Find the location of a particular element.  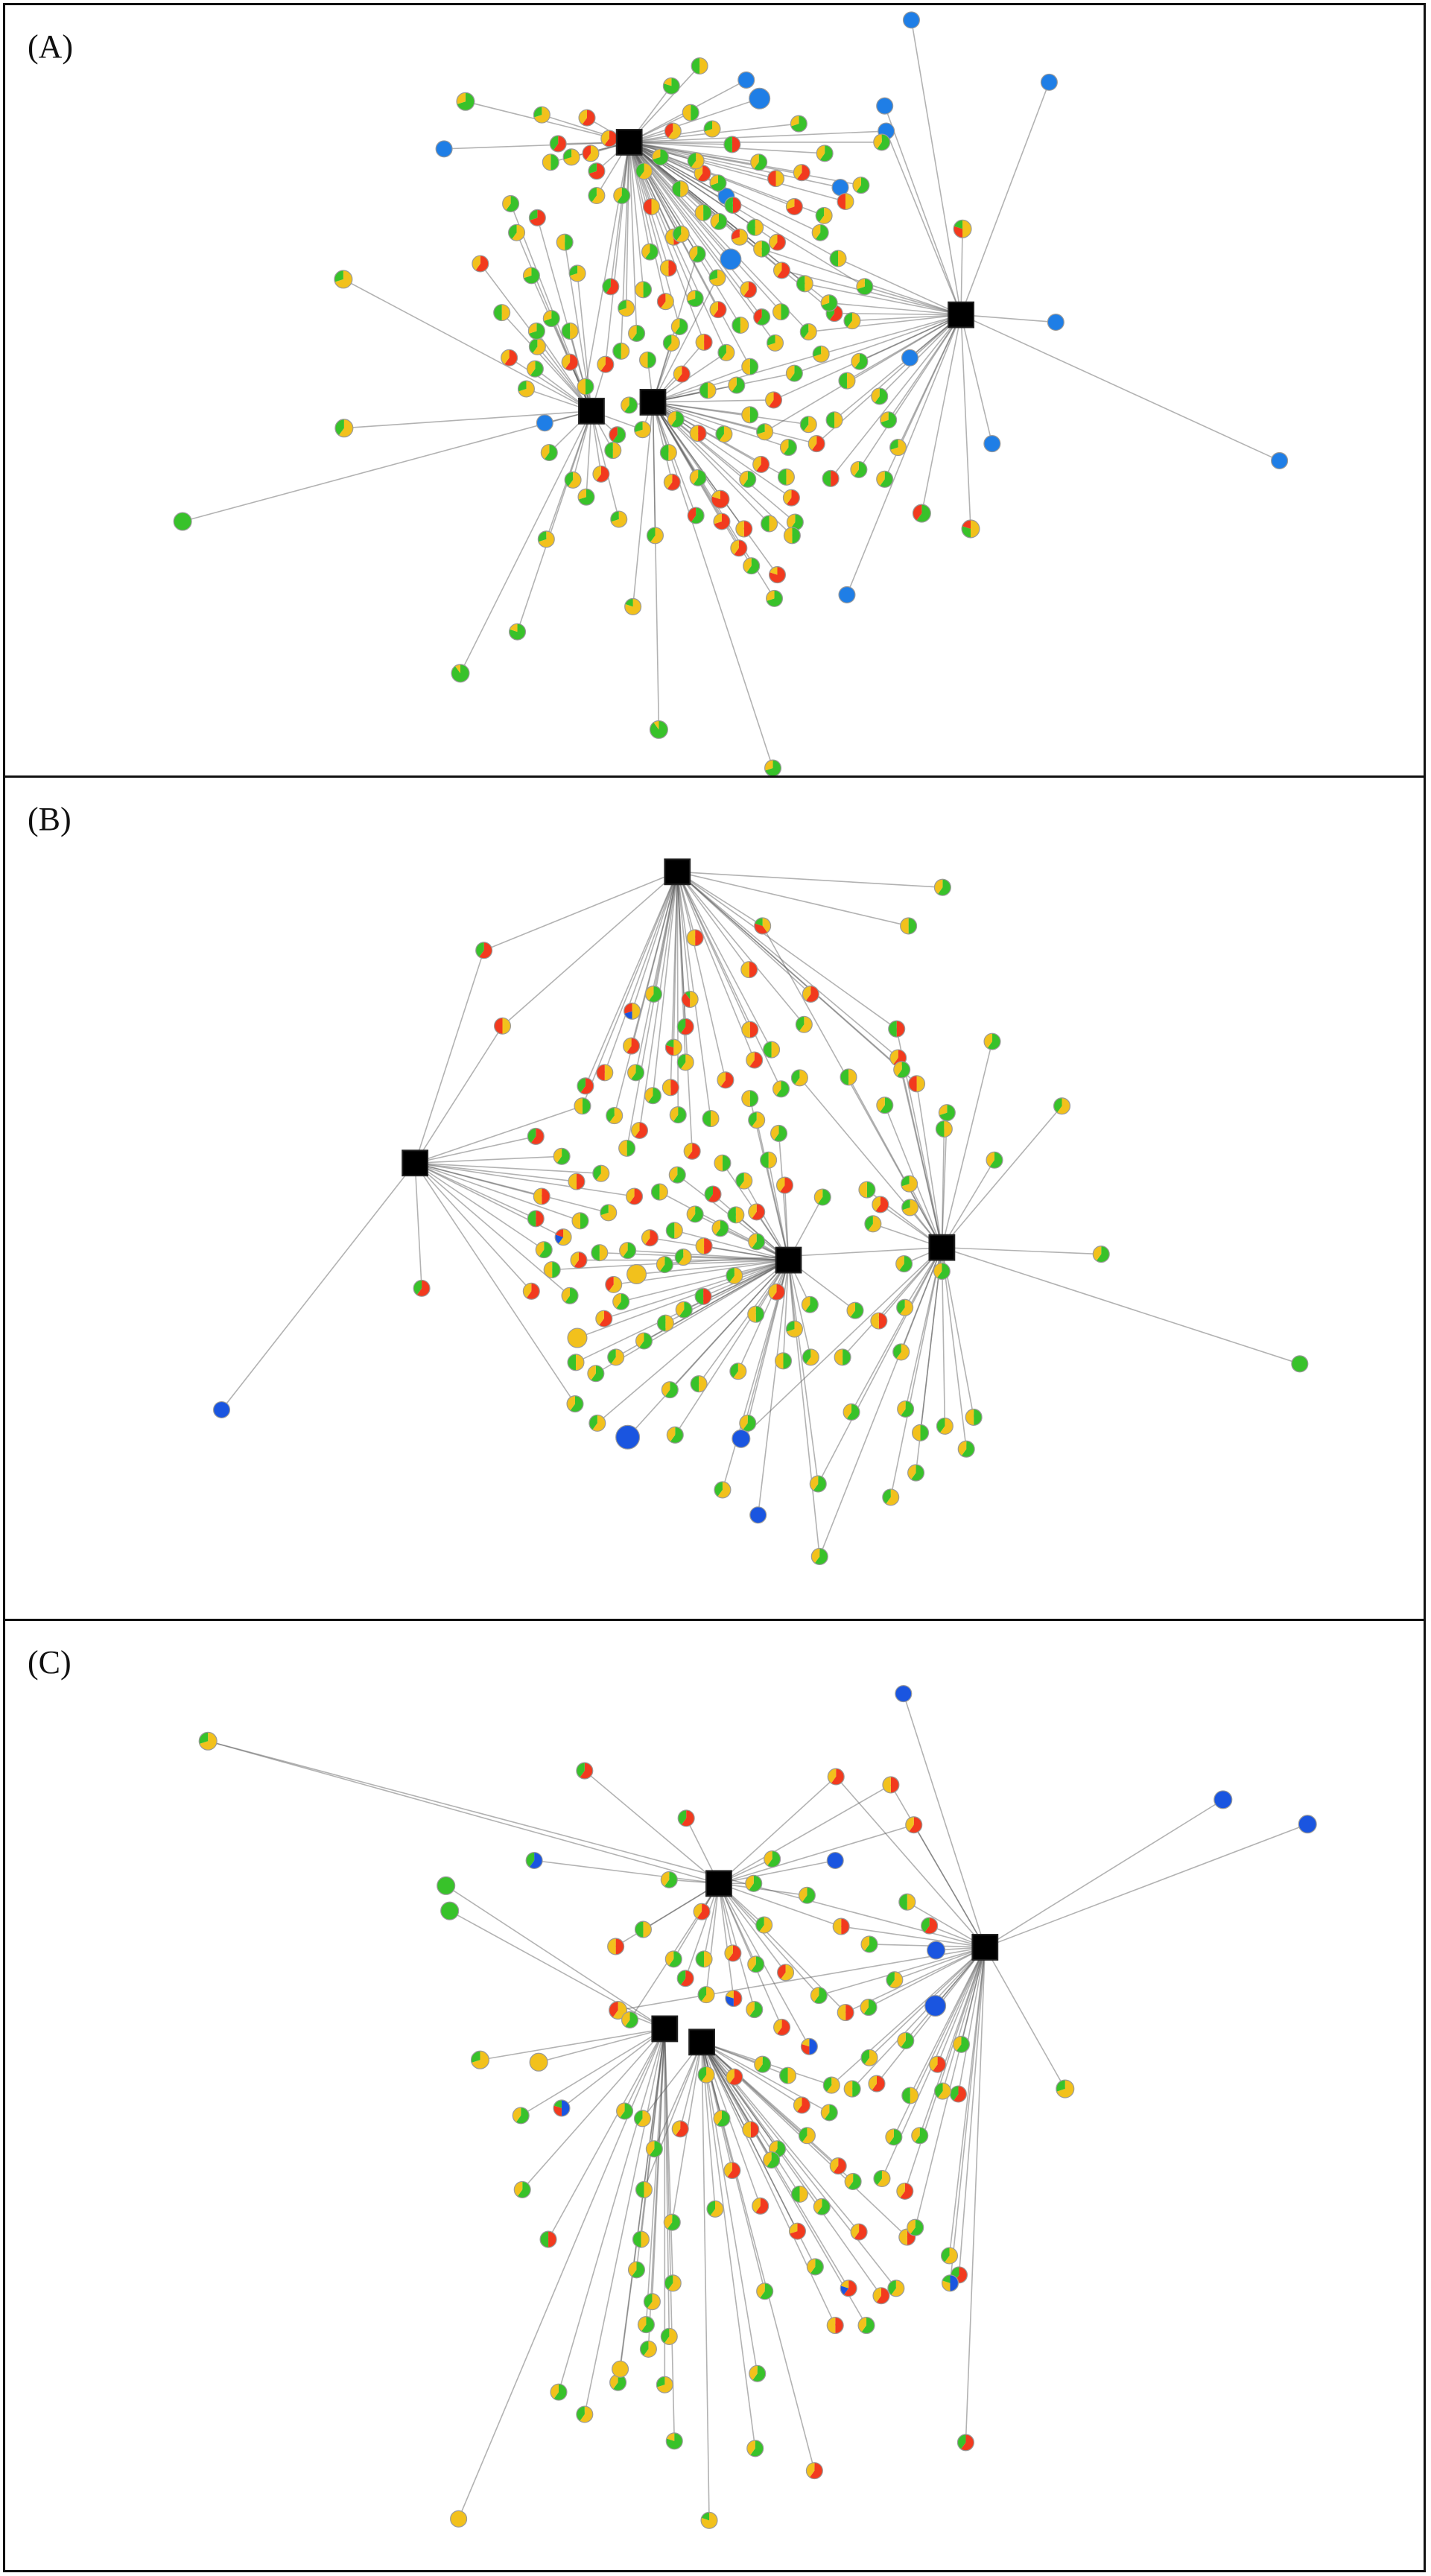

b-hub-i is located at coordinates (788, 1260).